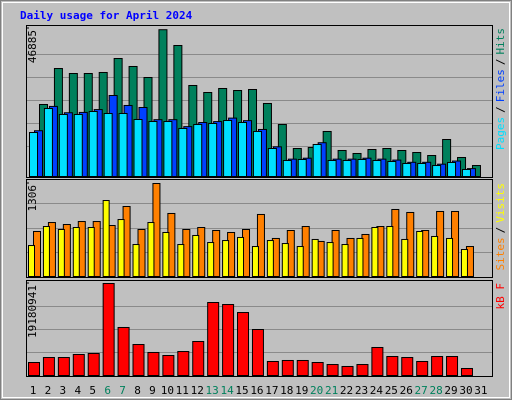 Image resolution: width=512 pixels, height=400 pixels. What do you see at coordinates (137, 390) in the screenshot?
I see `x-tick-label: 8` at bounding box center [137, 390].